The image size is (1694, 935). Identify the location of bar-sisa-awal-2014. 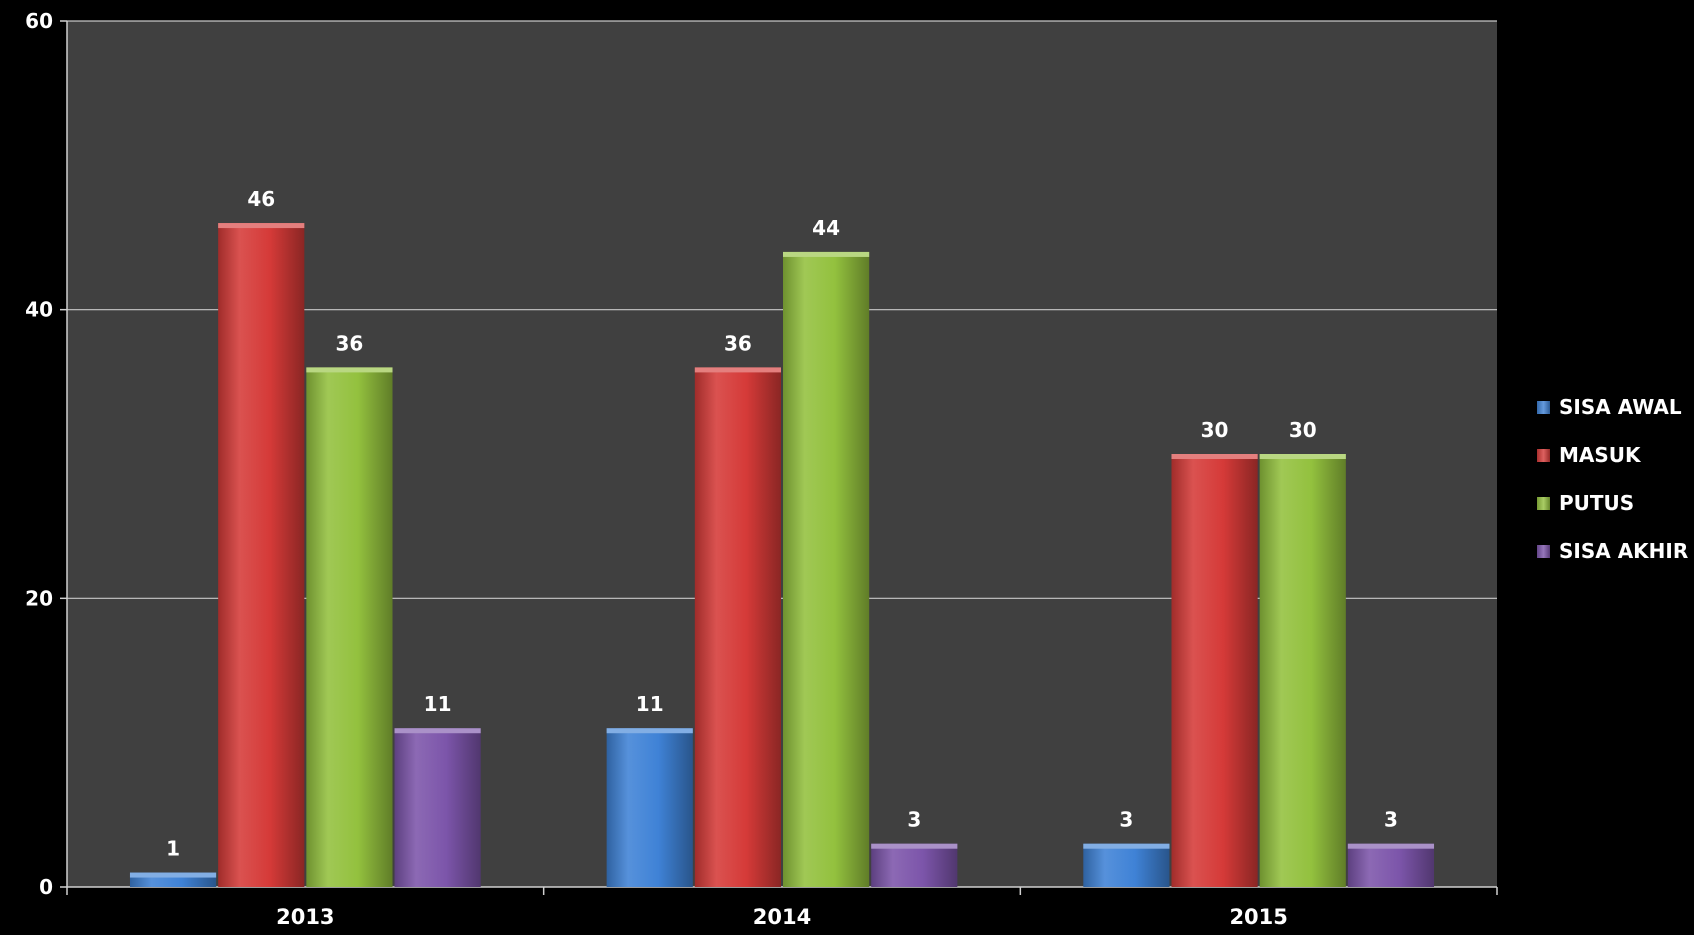
(649, 807).